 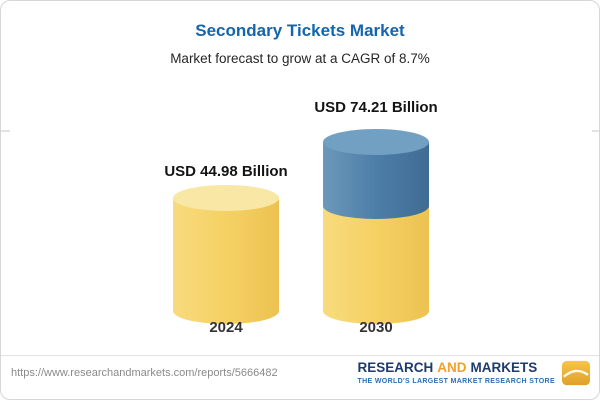 What do you see at coordinates (376, 107) in the screenshot?
I see `value-label-2030: USD 74.21 Billion` at bounding box center [376, 107].